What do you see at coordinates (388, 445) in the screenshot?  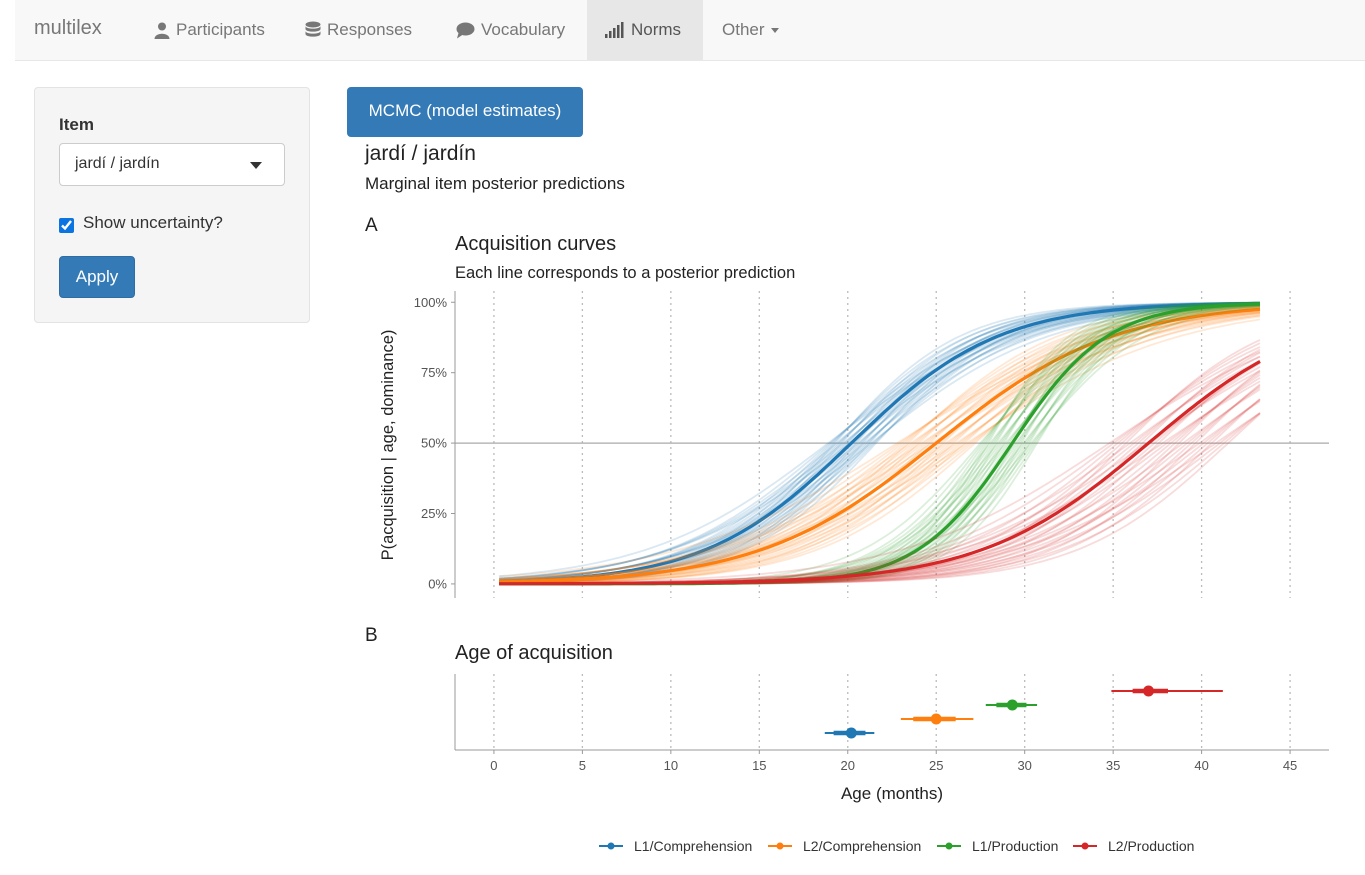 I see `y-axis-label: P(acquisition | age, dominance)` at bounding box center [388, 445].